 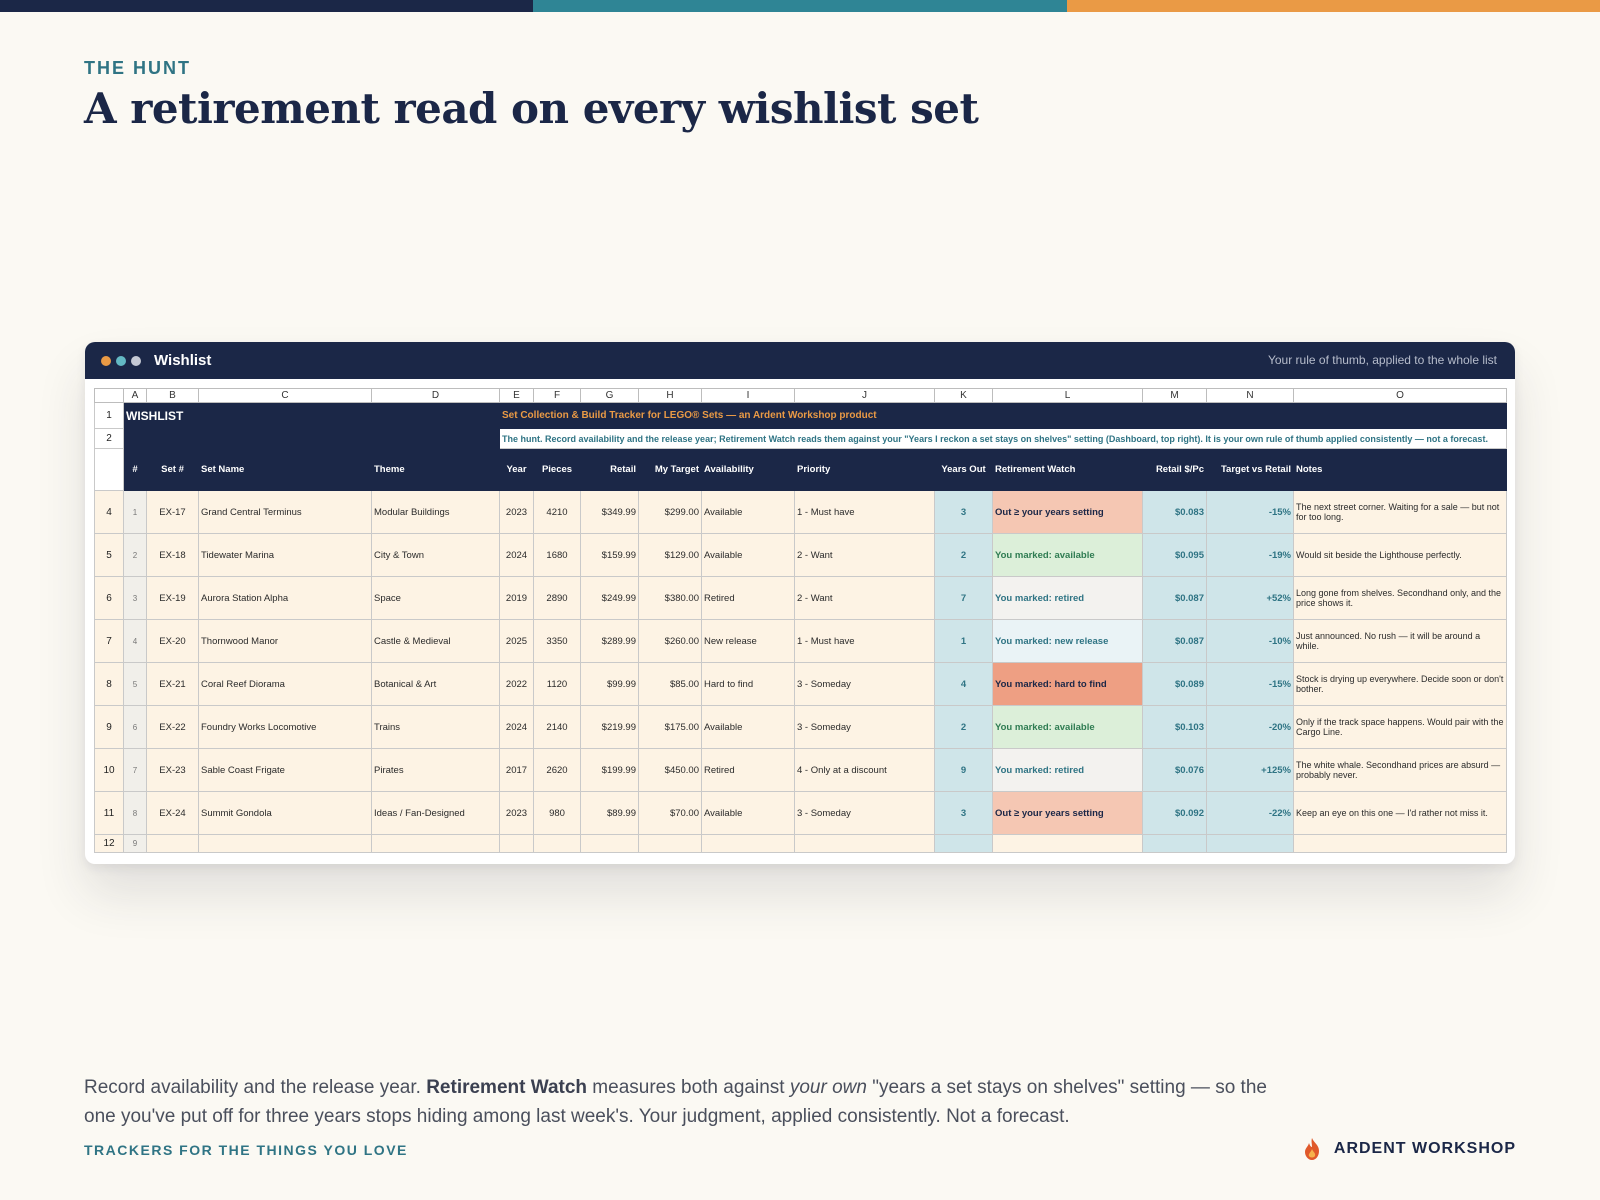 I want to click on set-number-cell: EX-24, so click(x=172, y=813).